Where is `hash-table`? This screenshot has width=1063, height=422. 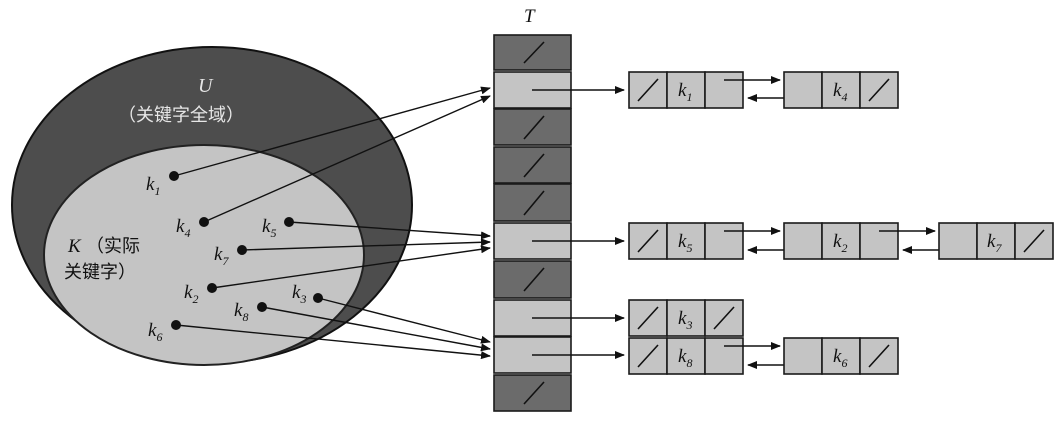 hash-table is located at coordinates (532, 223).